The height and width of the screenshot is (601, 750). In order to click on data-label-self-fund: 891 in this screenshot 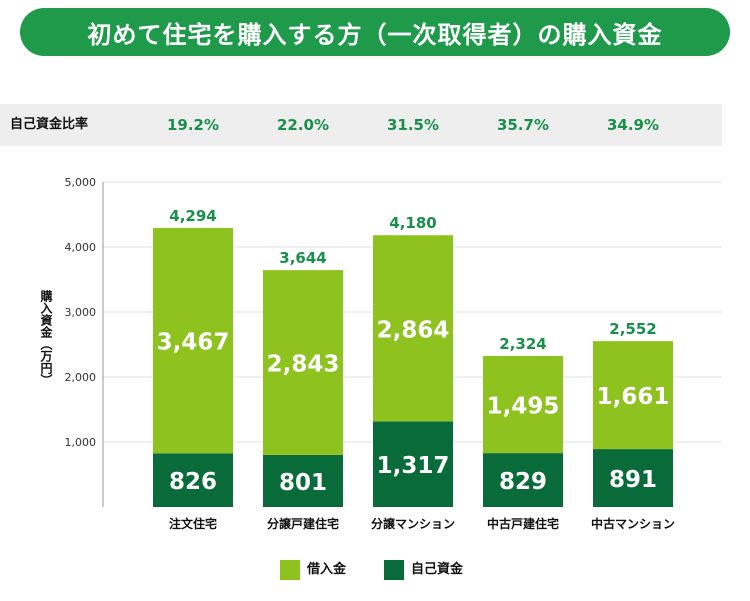, I will do `click(633, 480)`.